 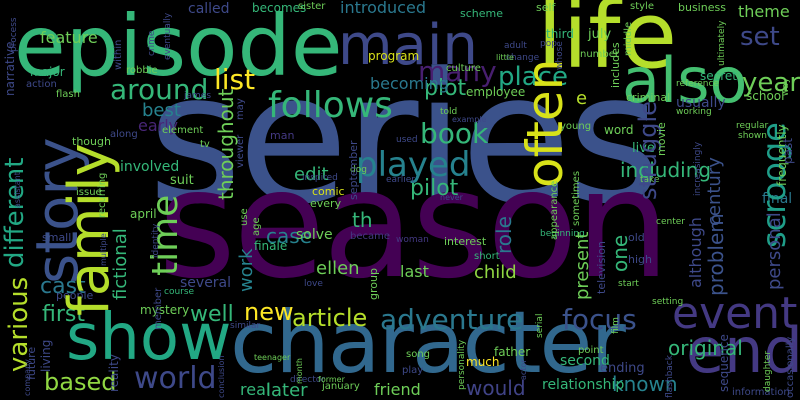 What do you see at coordinates (307, 380) in the screenshot?
I see `word-director: director` at bounding box center [307, 380].